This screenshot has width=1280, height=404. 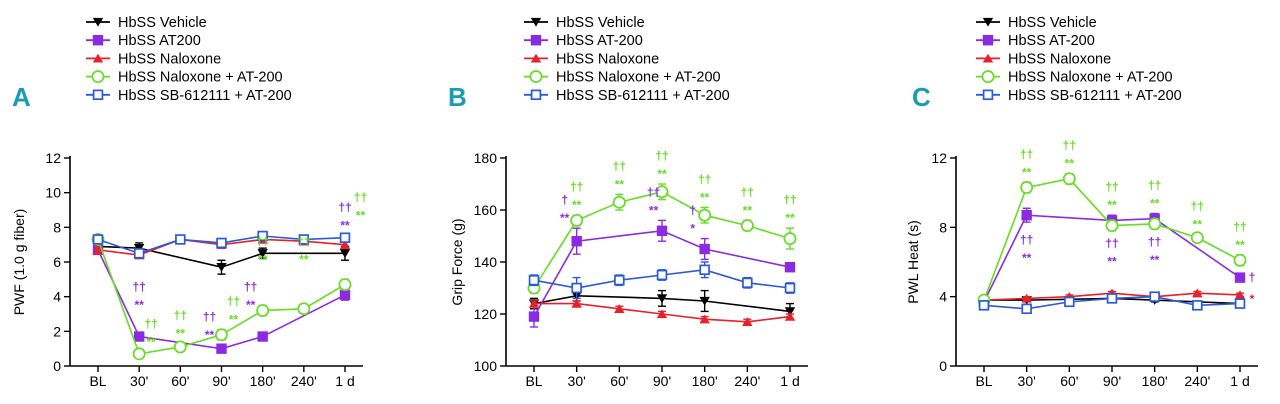 What do you see at coordinates (662, 273) in the screenshot?
I see `series-at200` at bounding box center [662, 273].